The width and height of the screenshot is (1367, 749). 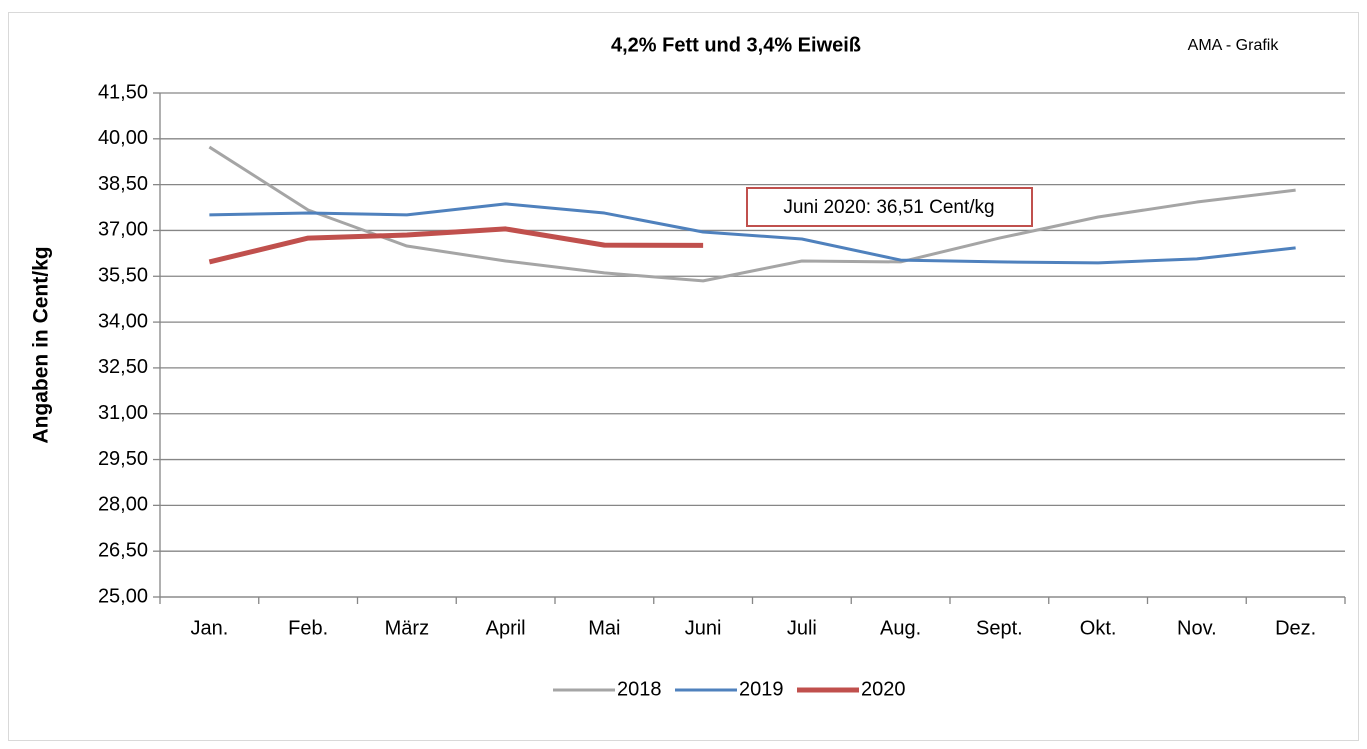 What do you see at coordinates (407, 628) in the screenshot?
I see `x-tick-label: März` at bounding box center [407, 628].